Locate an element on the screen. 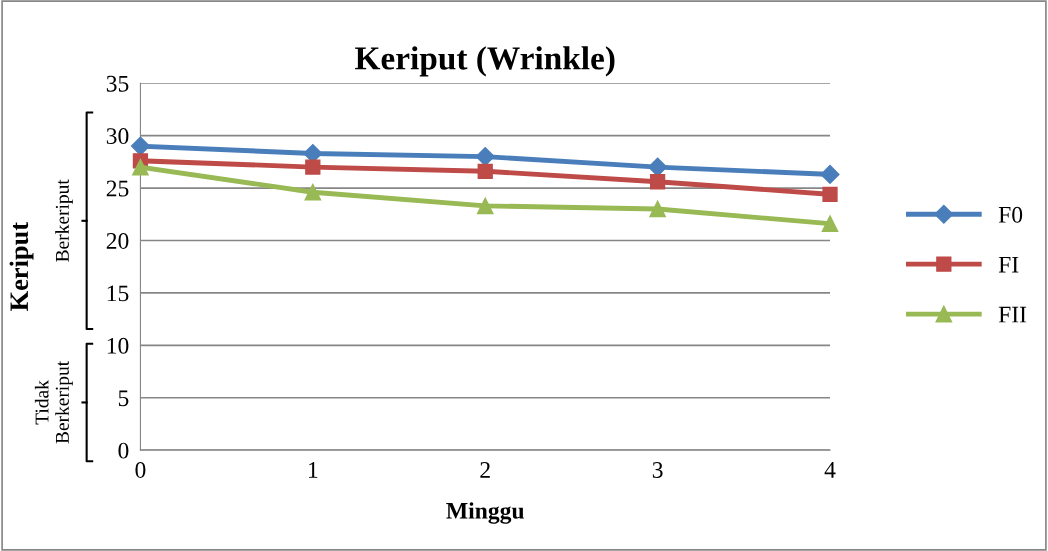 This screenshot has height=551, width=1048. x-tick-label: 2 is located at coordinates (485, 470).